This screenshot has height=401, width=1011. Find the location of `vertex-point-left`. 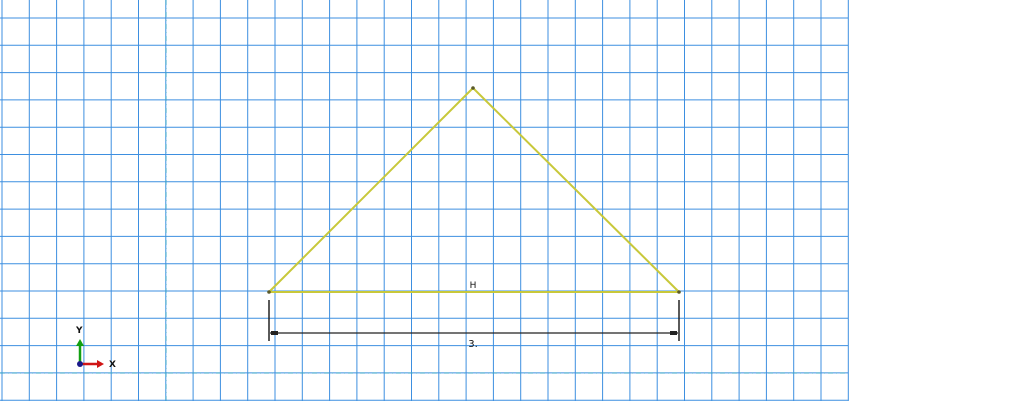

vertex-point-left is located at coordinates (269, 292).